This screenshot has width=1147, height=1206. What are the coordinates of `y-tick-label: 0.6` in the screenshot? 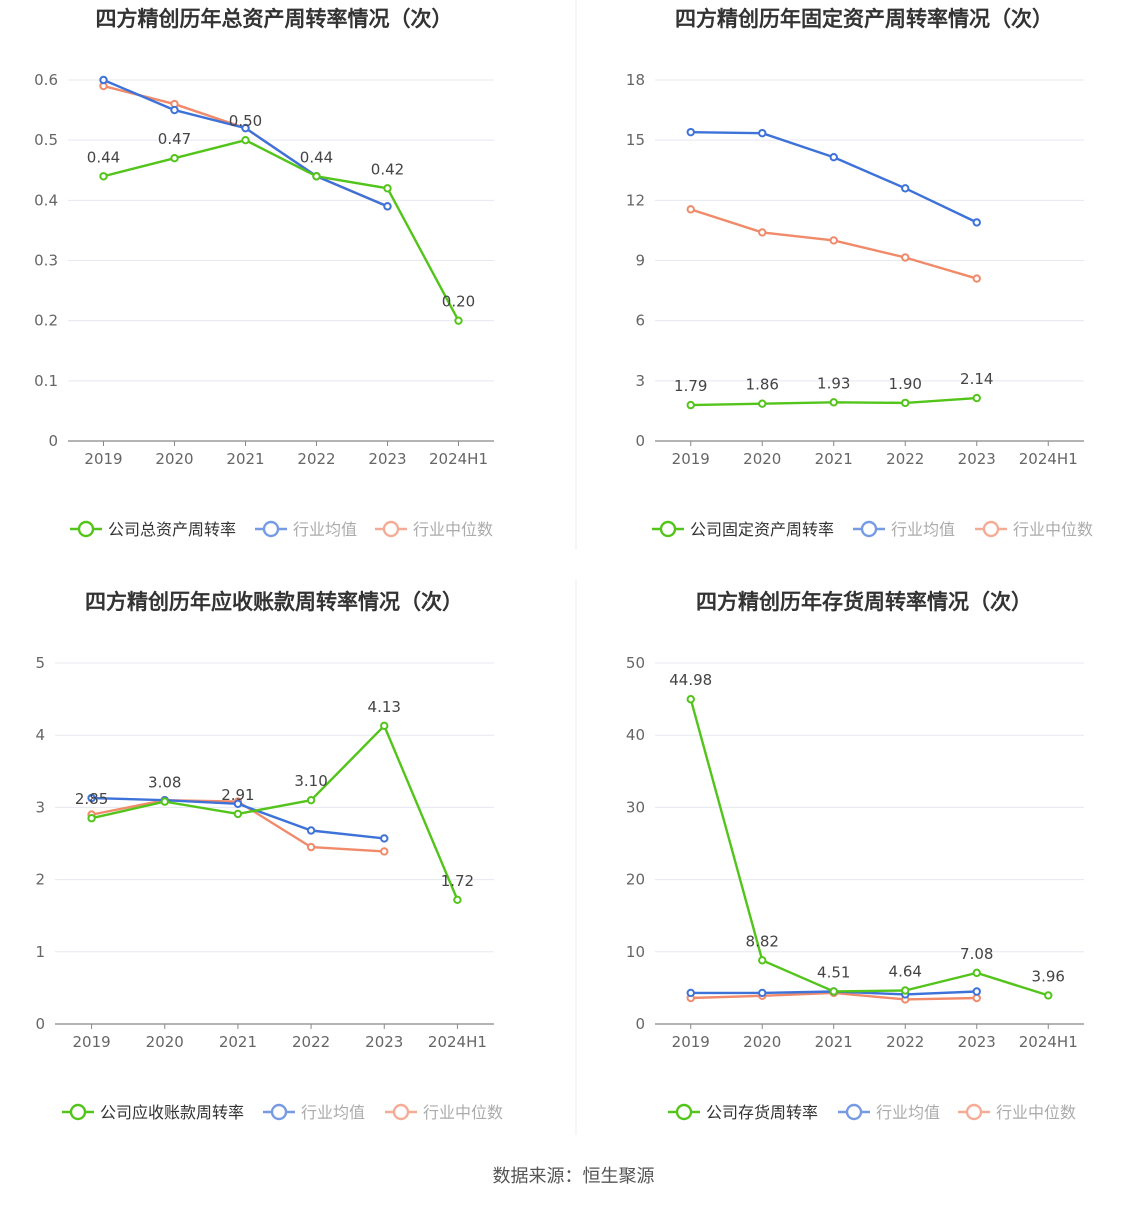 It's located at (46, 80).